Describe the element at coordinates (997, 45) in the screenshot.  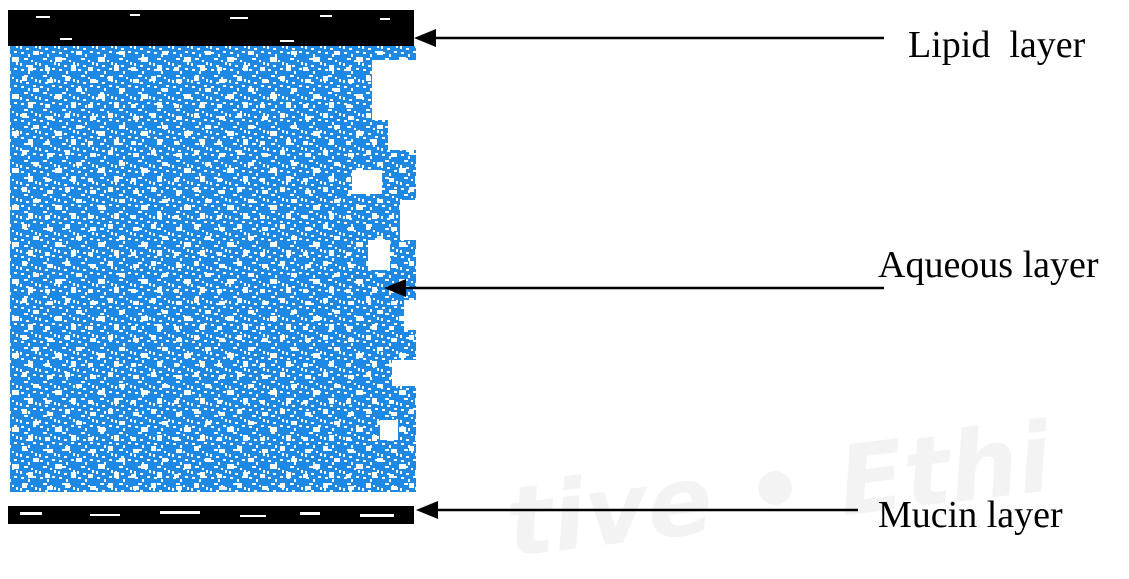
I see `label-lipid-layer: Lipid layer` at that location.